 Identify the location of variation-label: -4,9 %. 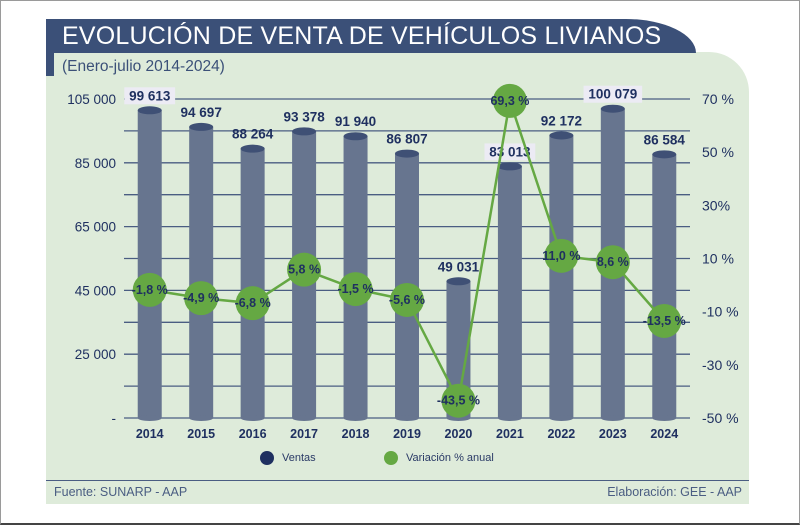
(201, 298).